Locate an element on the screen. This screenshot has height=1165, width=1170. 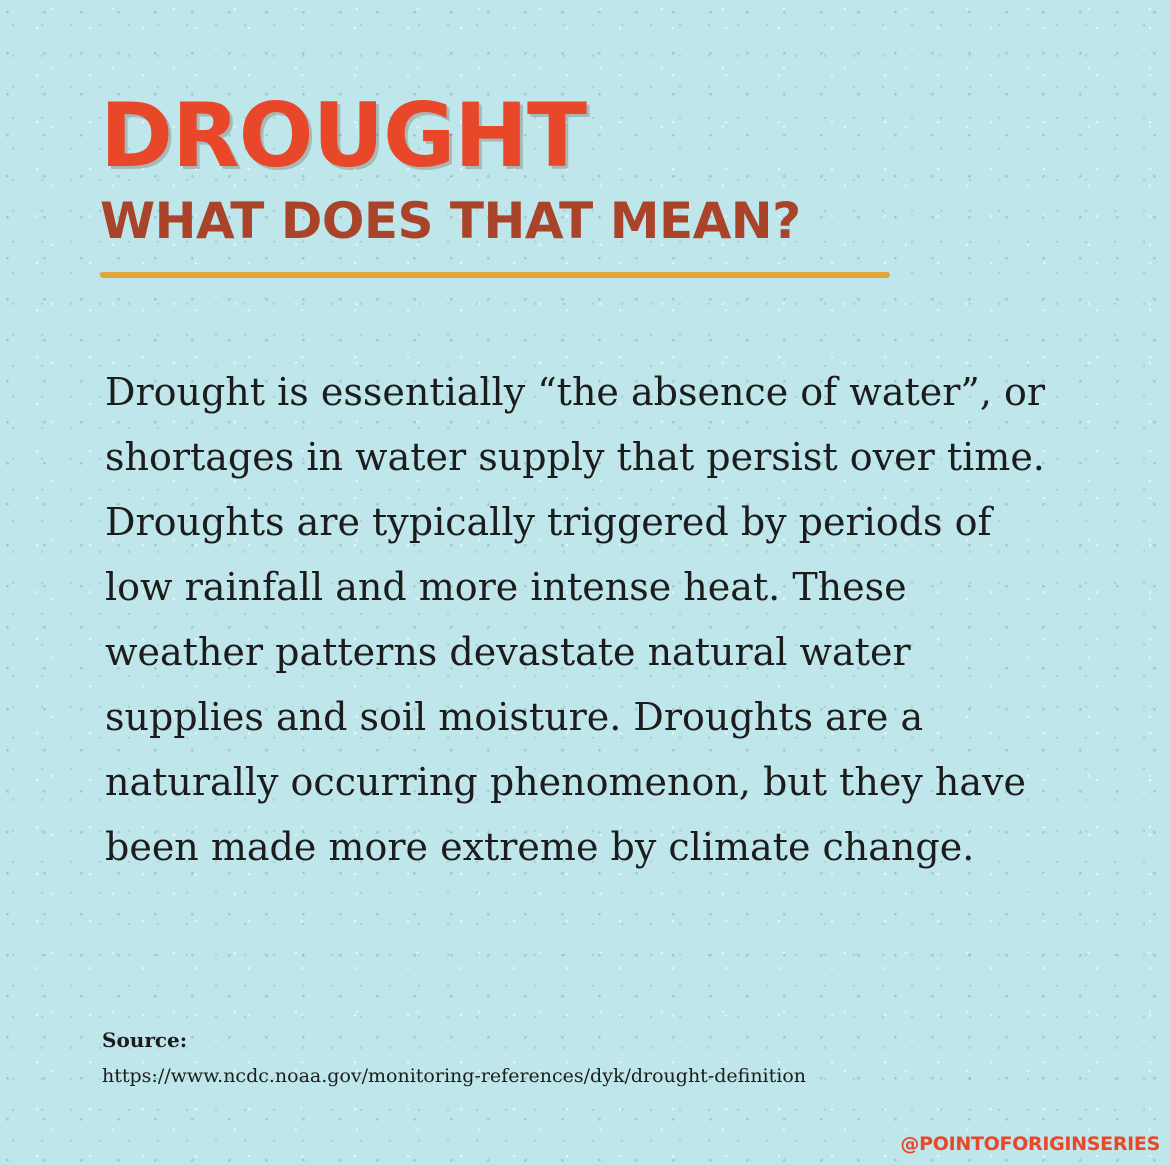
page-subtitle: WHAT DOES THAT MEAN? is located at coordinates (450, 221).